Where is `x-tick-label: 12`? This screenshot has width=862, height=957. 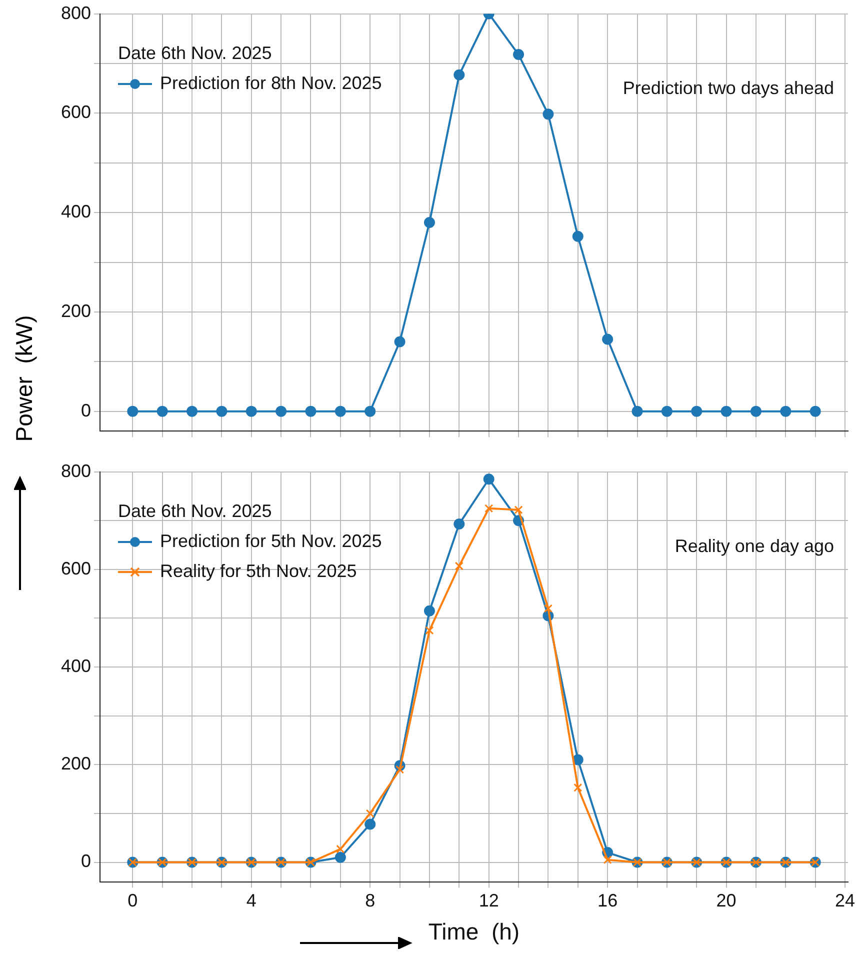
x-tick-label: 12 is located at coordinates (488, 900).